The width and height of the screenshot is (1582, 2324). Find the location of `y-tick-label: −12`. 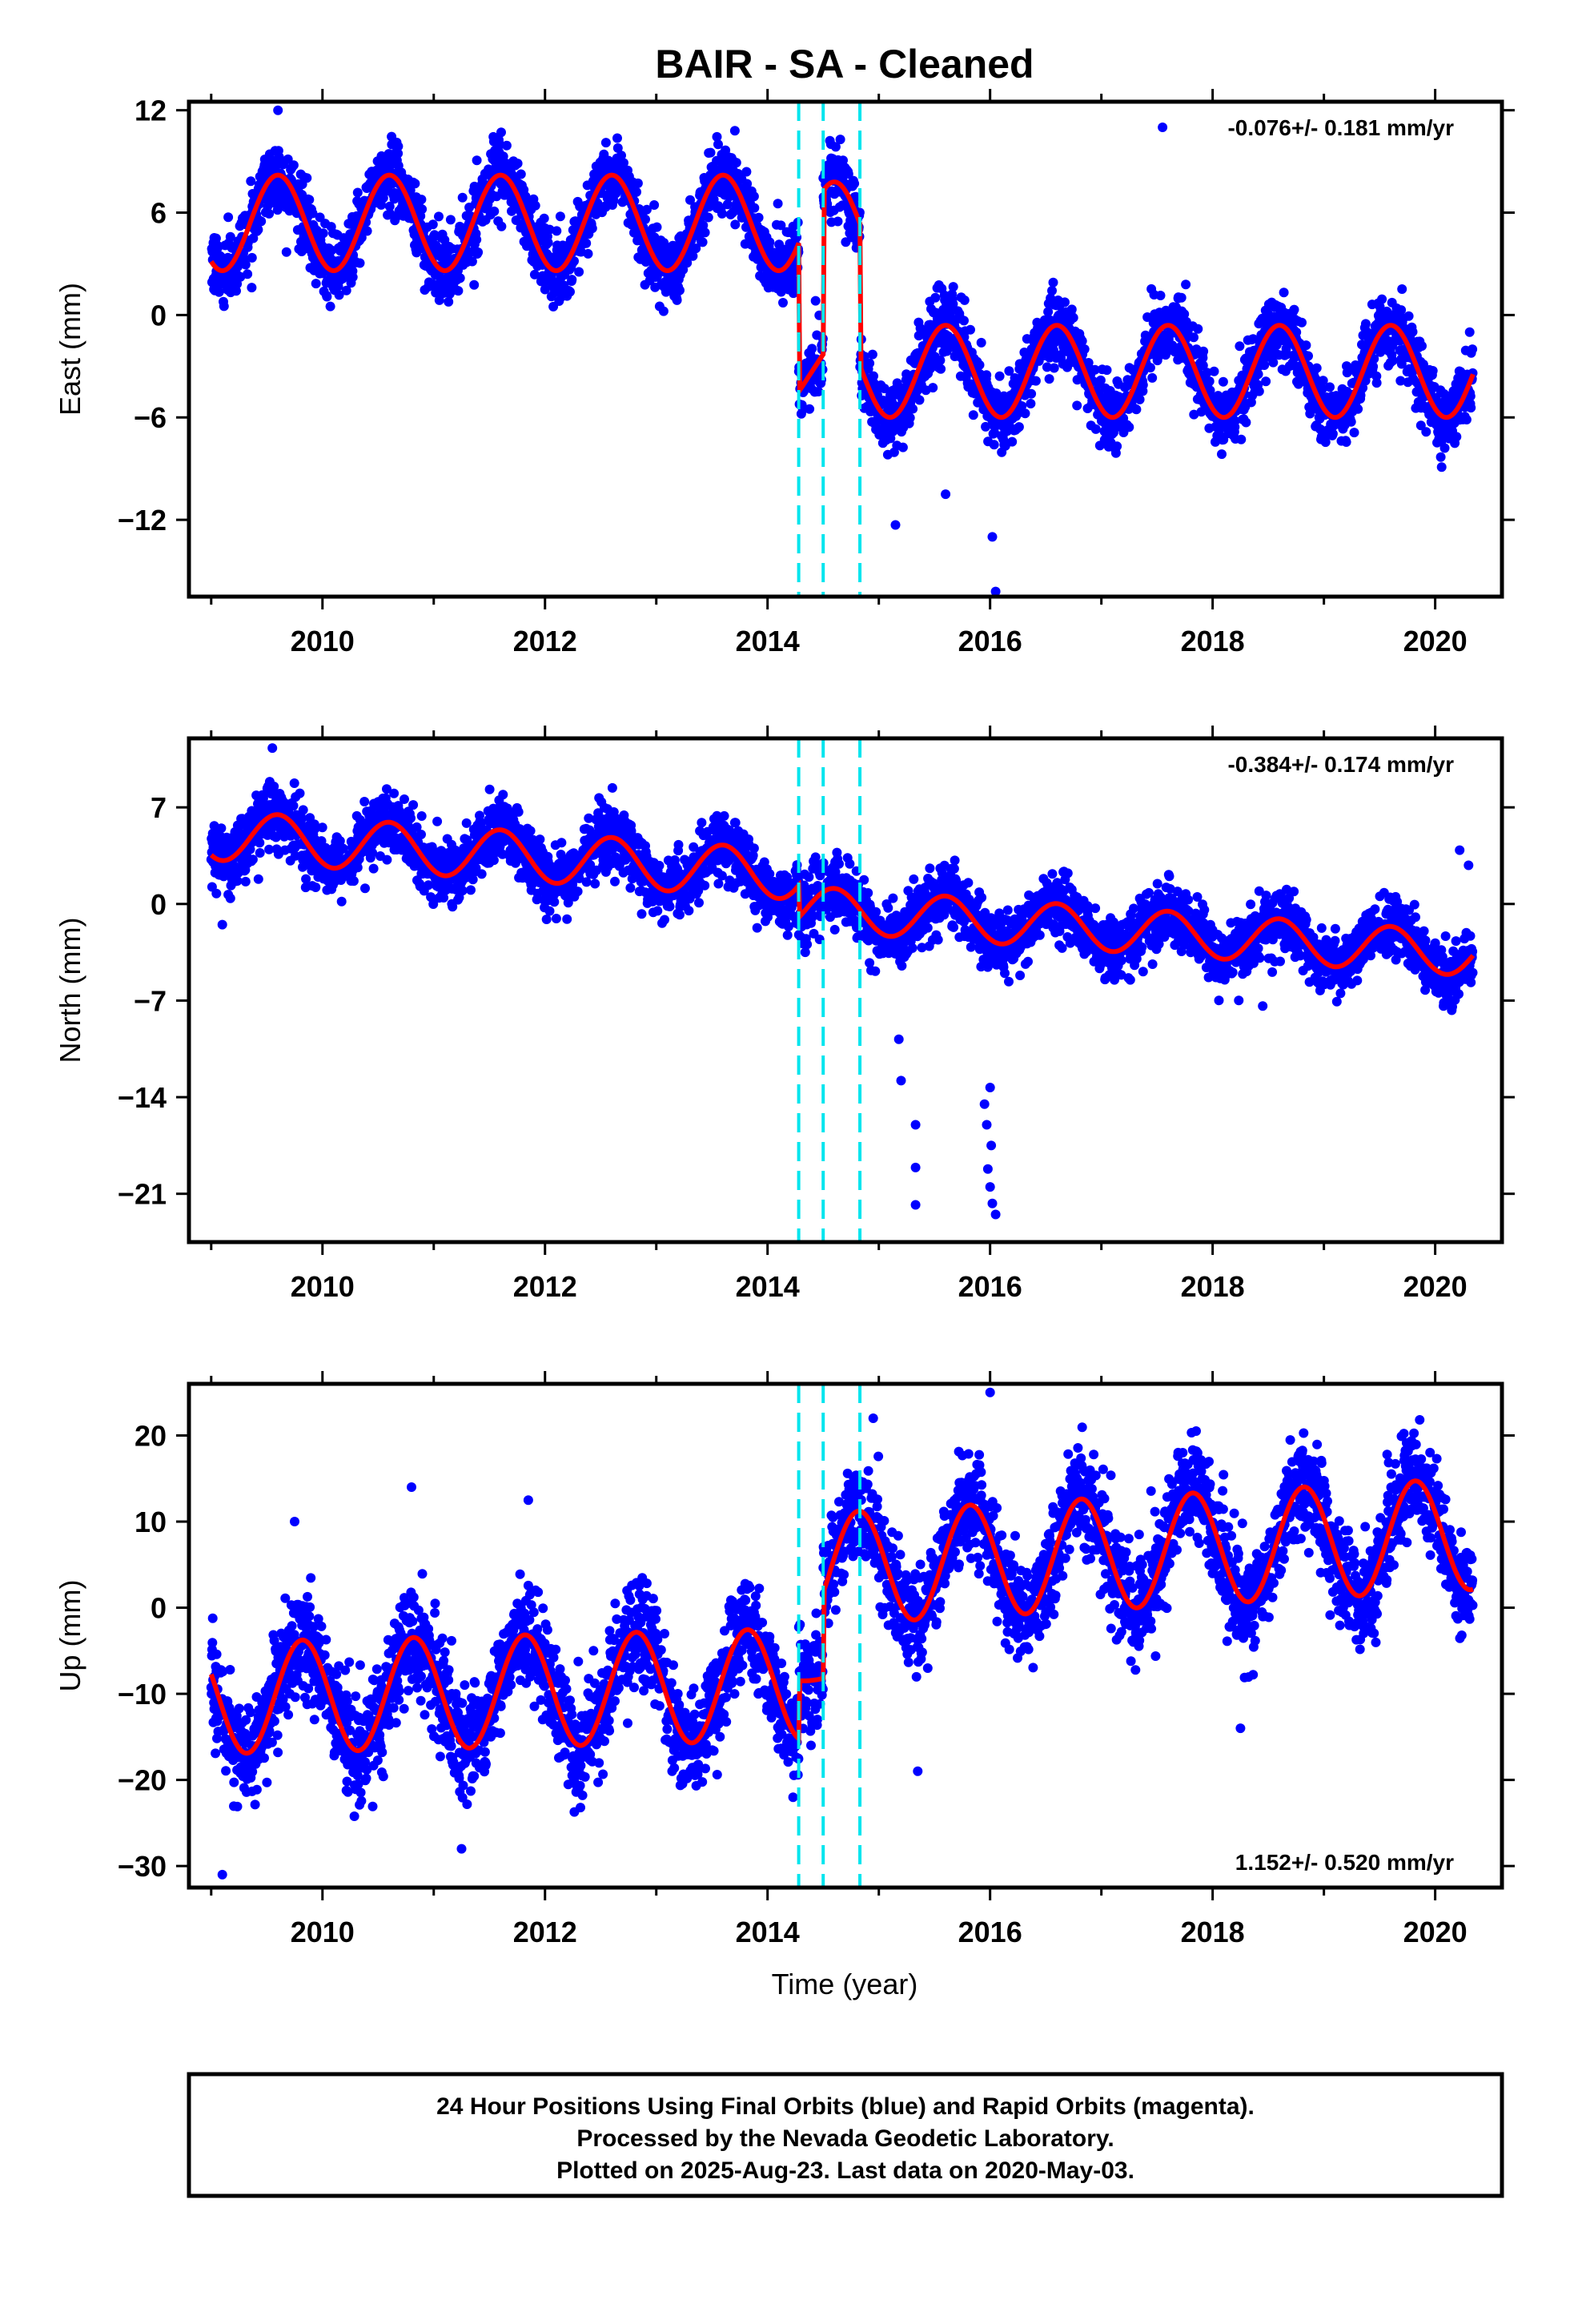

y-tick-label: −12 is located at coordinates (142, 520).